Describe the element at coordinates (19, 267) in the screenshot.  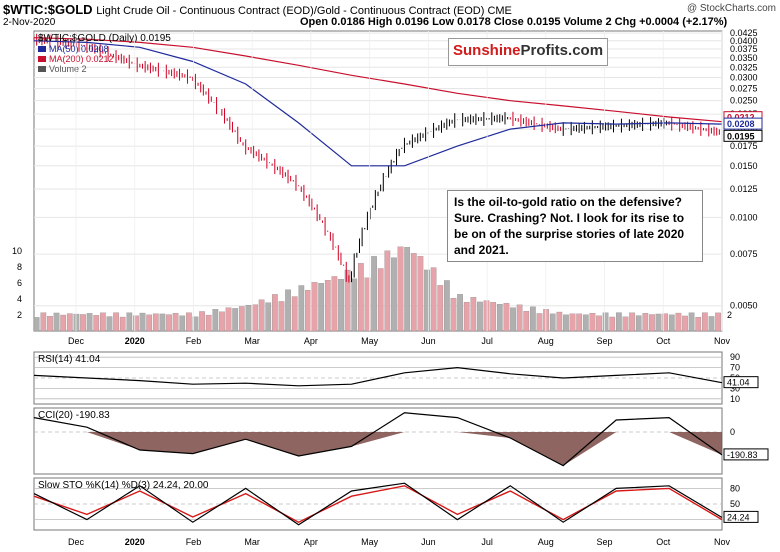
I see `volume-y-tick: 8` at that location.